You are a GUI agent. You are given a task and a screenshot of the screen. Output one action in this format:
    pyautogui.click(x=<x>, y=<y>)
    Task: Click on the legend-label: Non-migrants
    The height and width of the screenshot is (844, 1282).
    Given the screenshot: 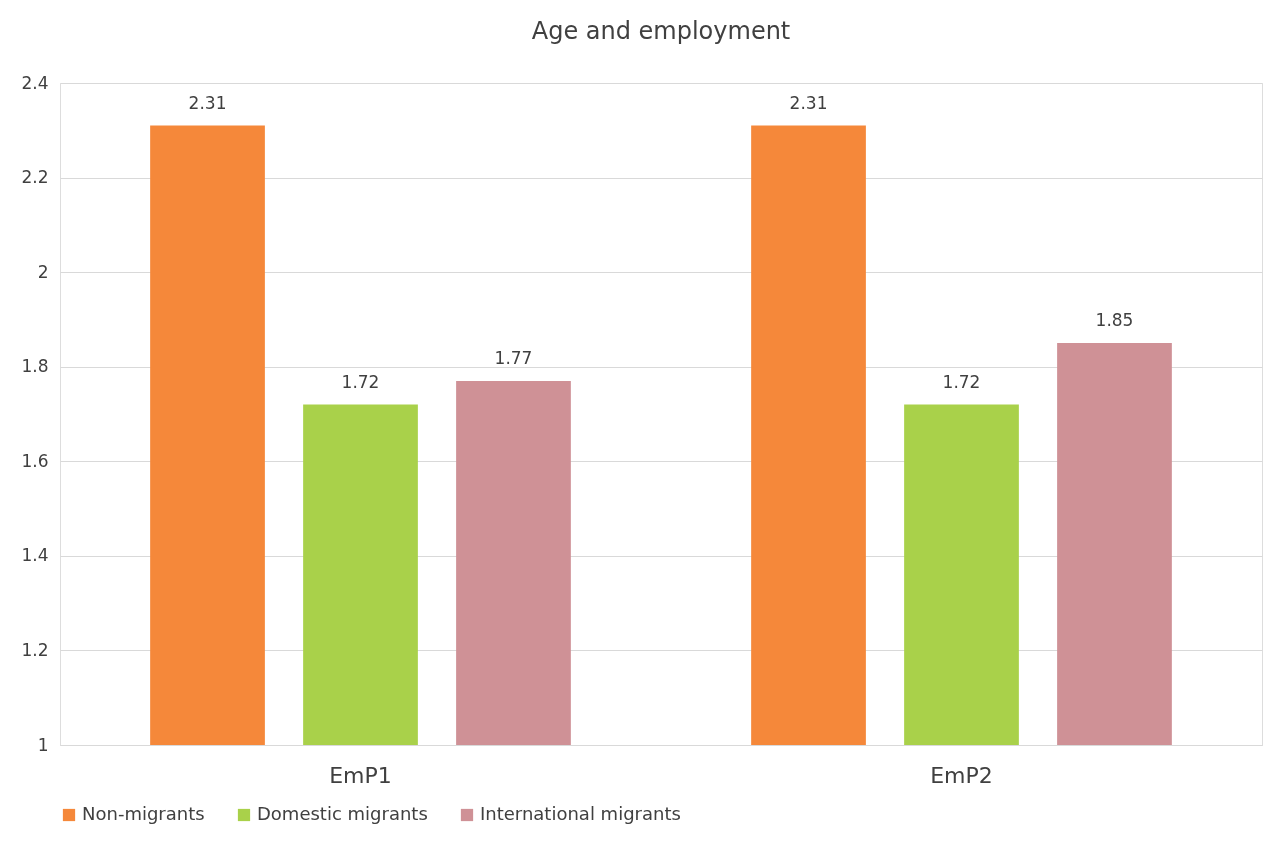 What is the action you would take?
    pyautogui.click(x=143, y=813)
    